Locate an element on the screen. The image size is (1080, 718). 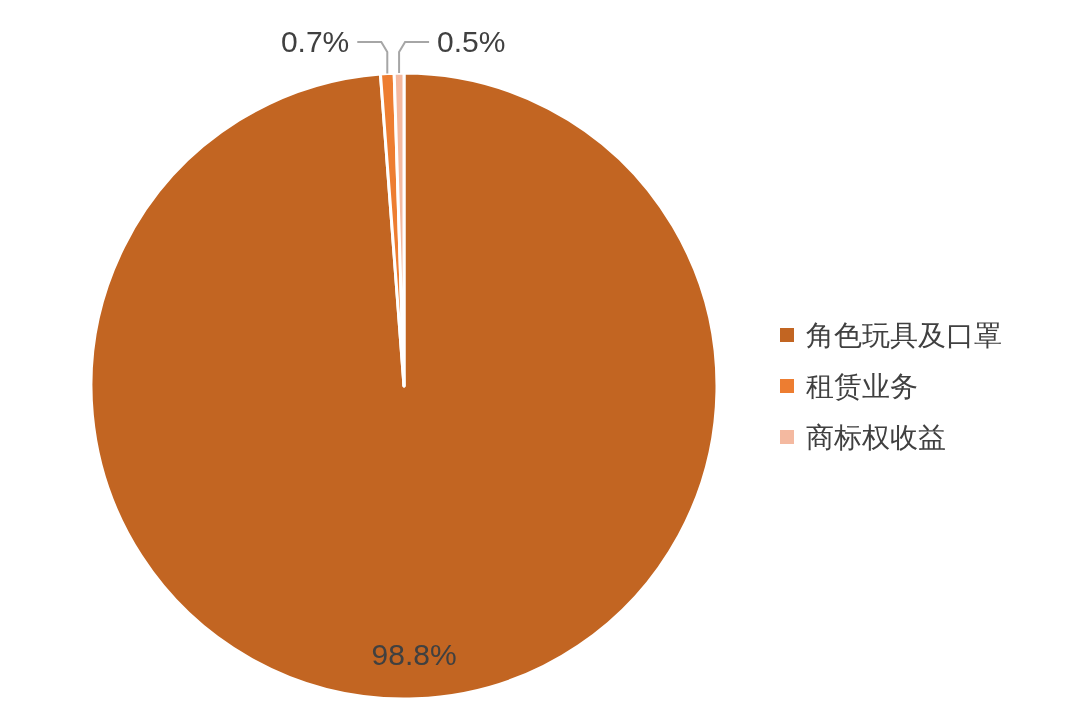
data-label: 0.5% is located at coordinates (471, 41).